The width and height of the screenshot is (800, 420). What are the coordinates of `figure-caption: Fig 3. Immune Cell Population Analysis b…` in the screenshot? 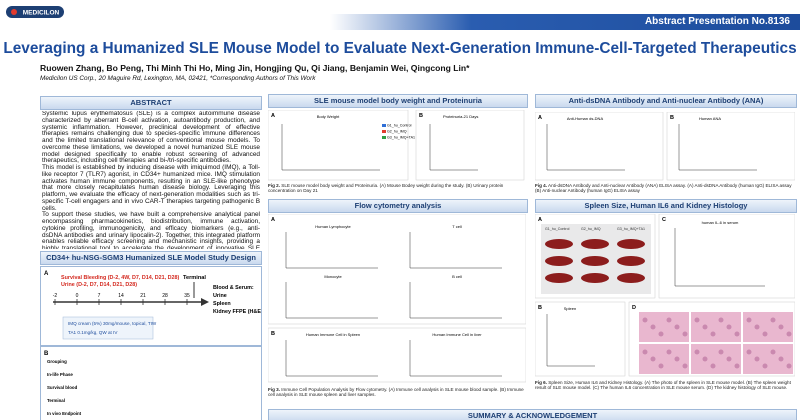 It's located at (397, 392).